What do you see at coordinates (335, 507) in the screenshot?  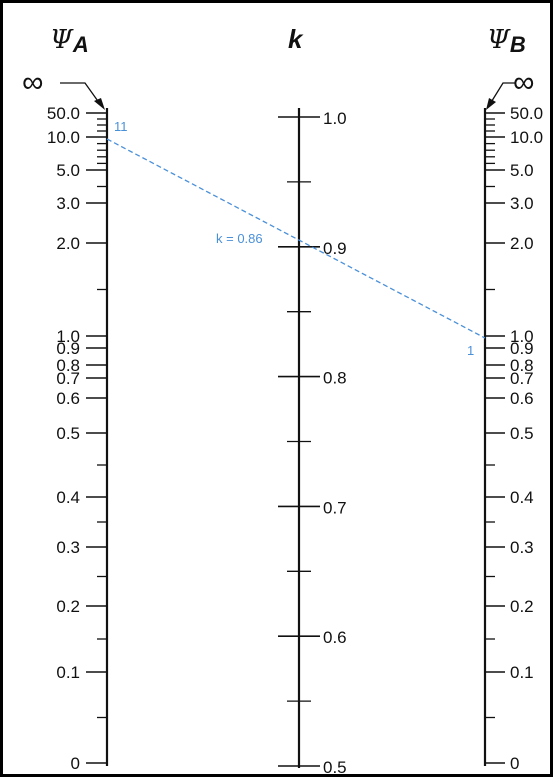 I see `k-tick-label: 0.7` at bounding box center [335, 507].